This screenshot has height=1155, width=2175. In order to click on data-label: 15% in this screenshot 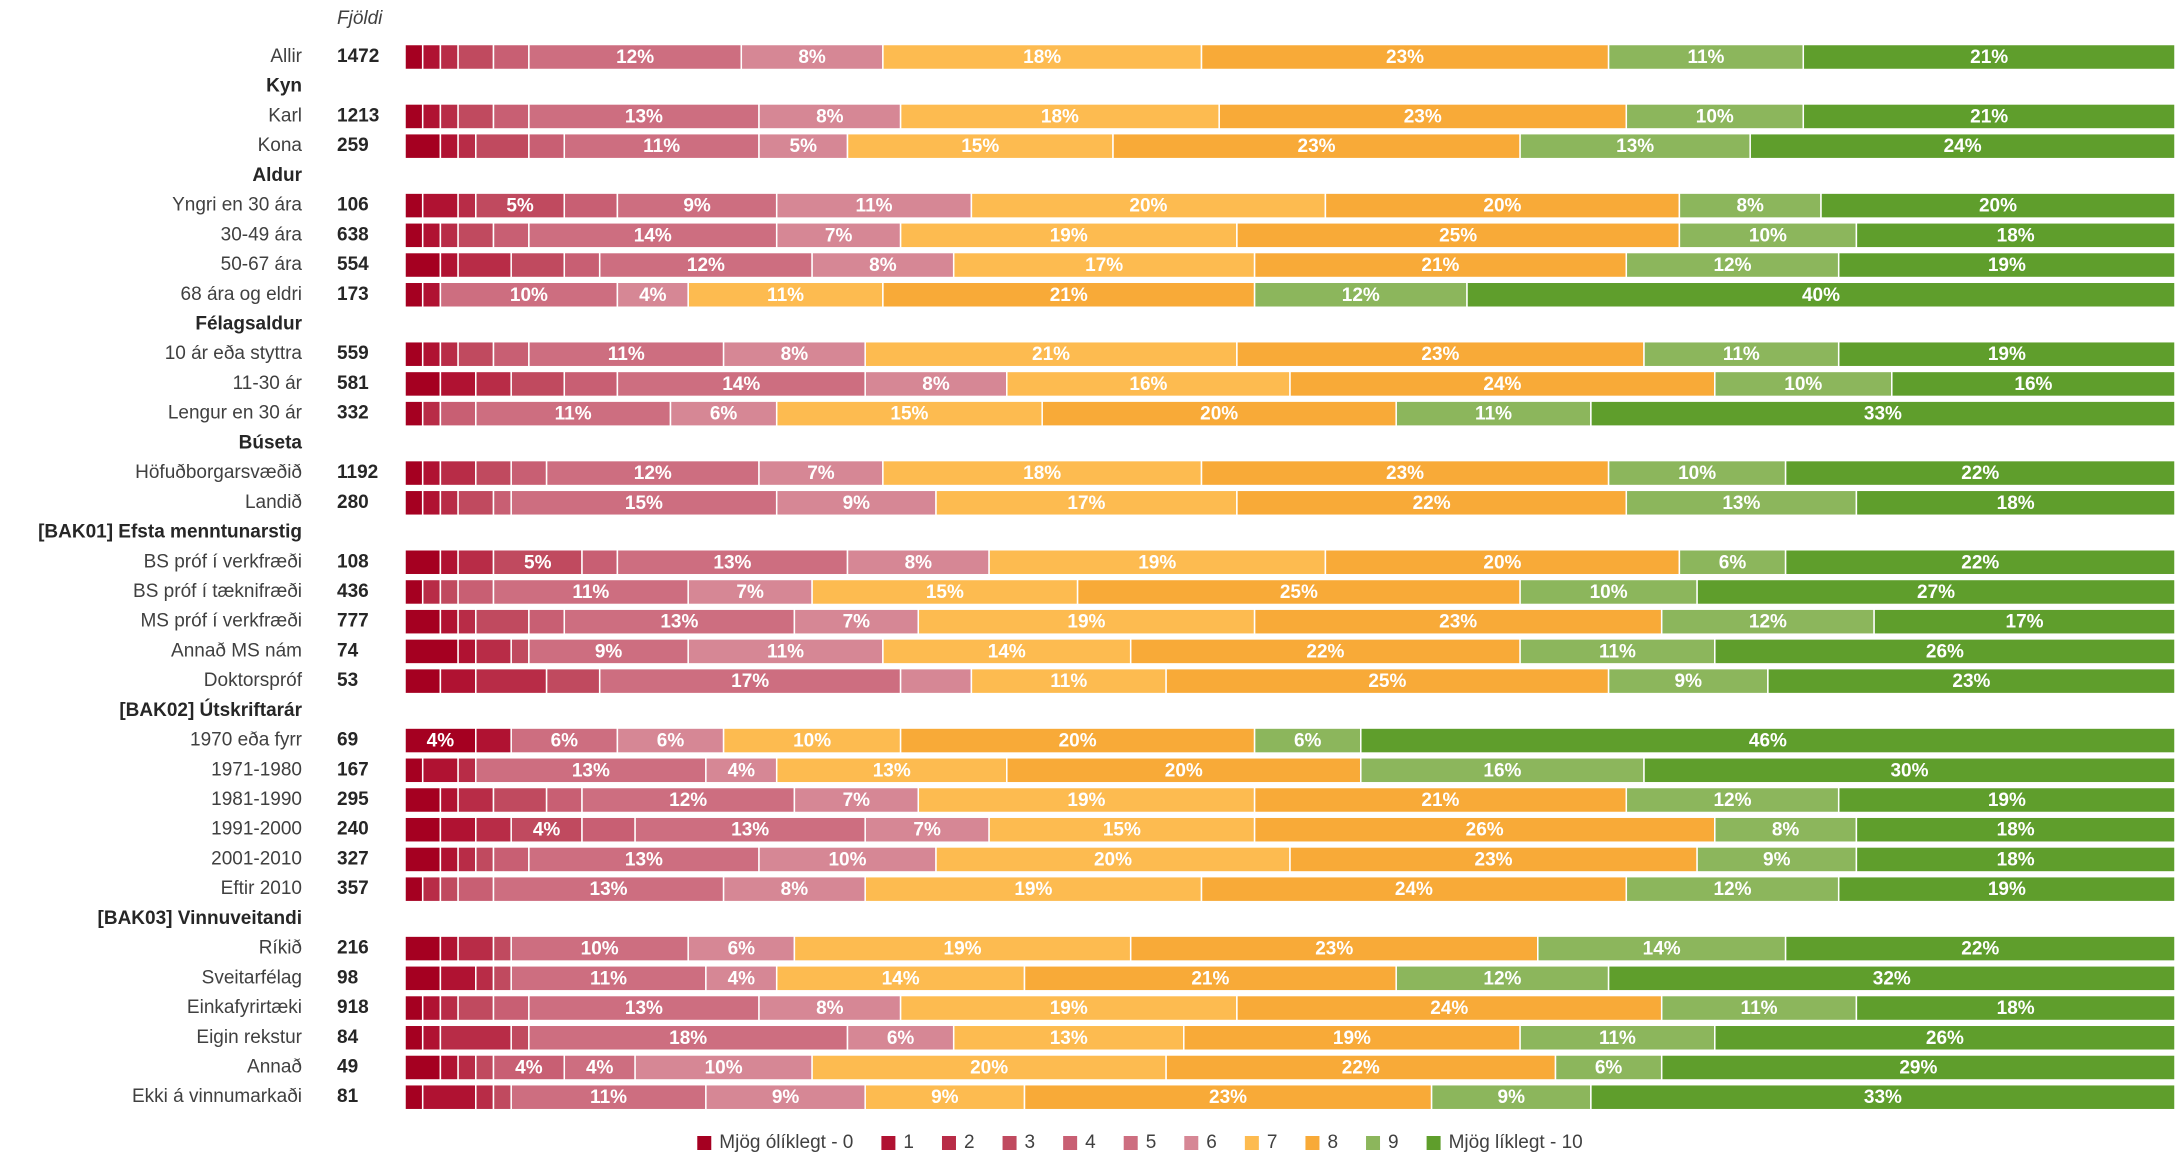, I will do `click(980, 146)`.